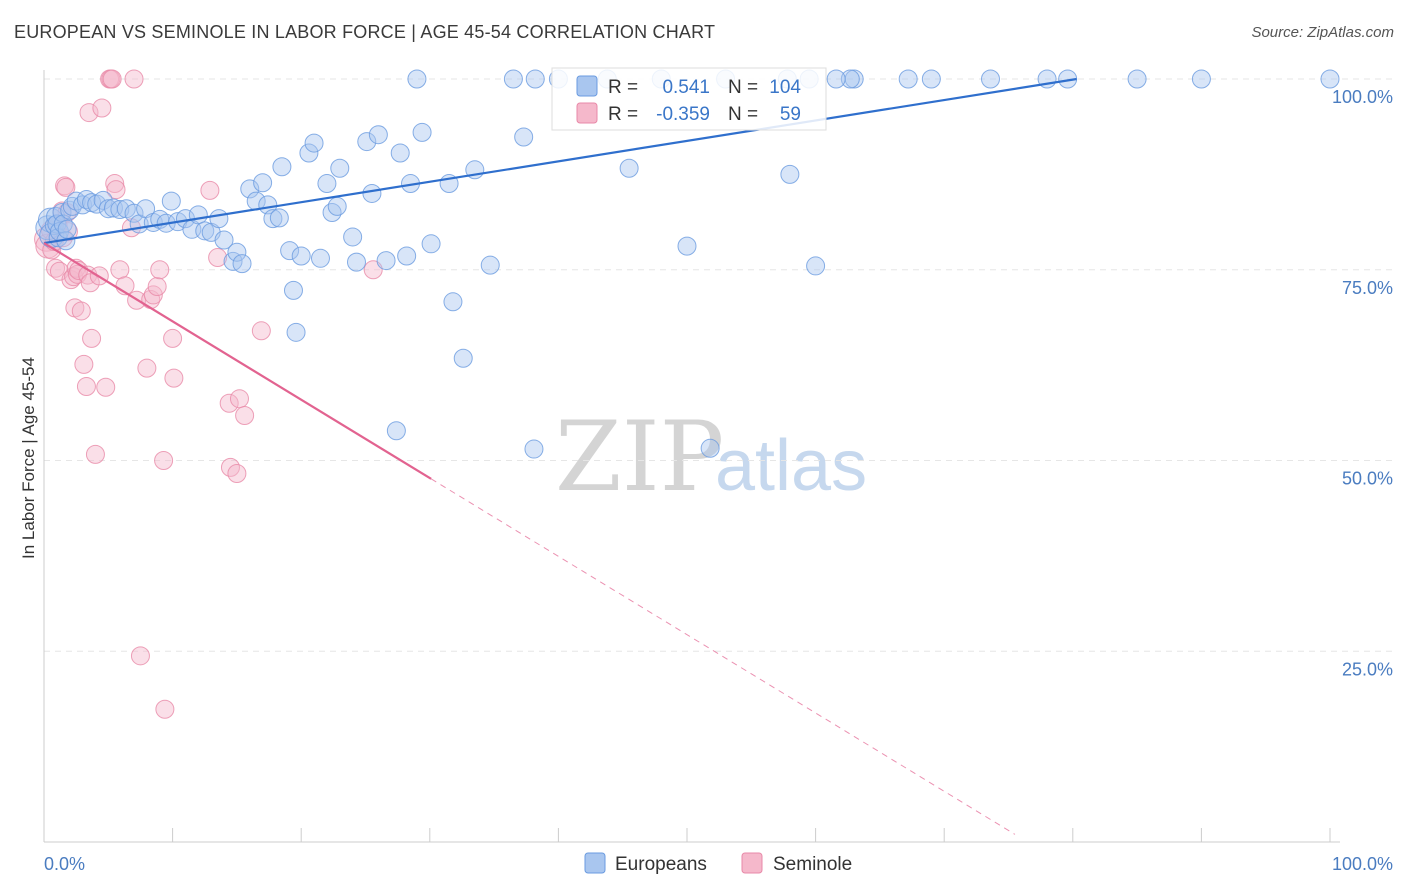 The width and height of the screenshot is (1406, 892). I want to click on legend-swatch-europeans, so click(595, 863).